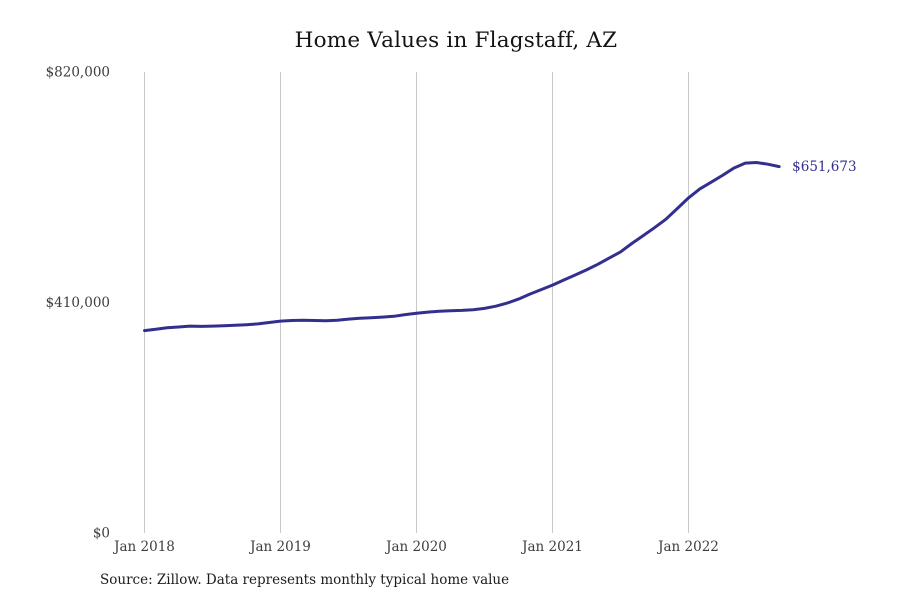 Image resolution: width=900 pixels, height=600 pixels. Describe the element at coordinates (456, 40) in the screenshot. I see `chart-title: Home Values in Flagstaff, AZ` at that location.